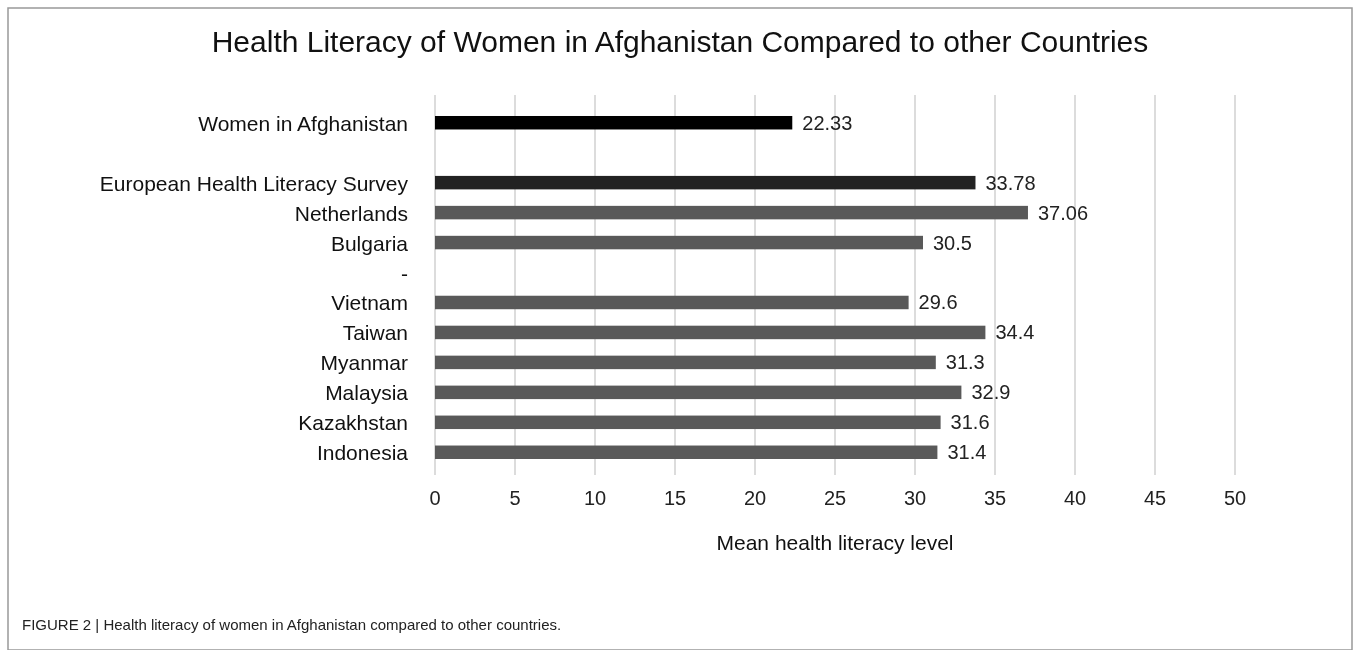 This screenshot has width=1360, height=650. What do you see at coordinates (827, 122) in the screenshot?
I see `data-label: 22.33` at bounding box center [827, 122].